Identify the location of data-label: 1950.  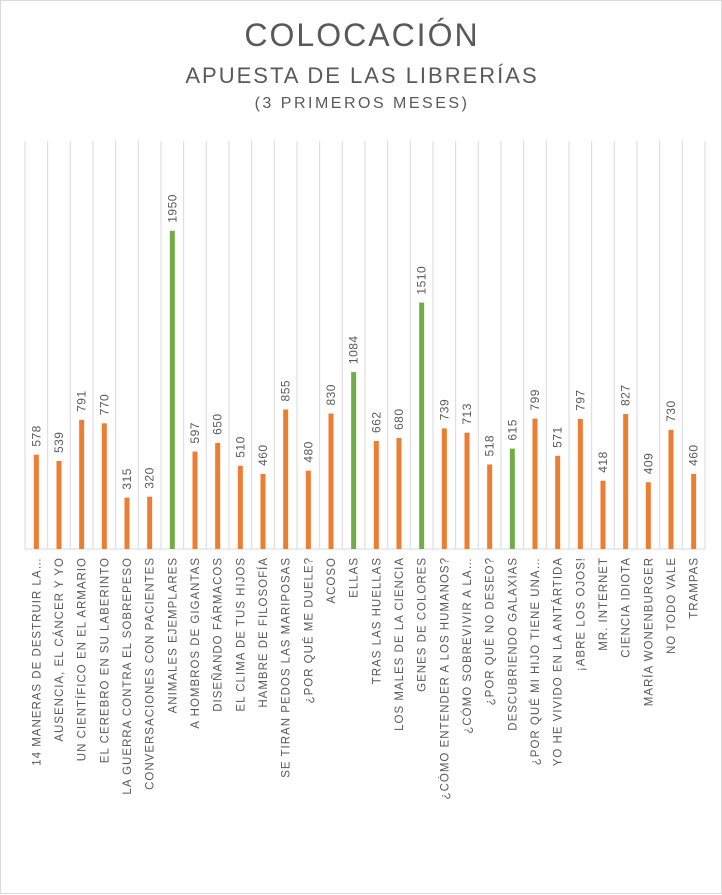
(172, 208).